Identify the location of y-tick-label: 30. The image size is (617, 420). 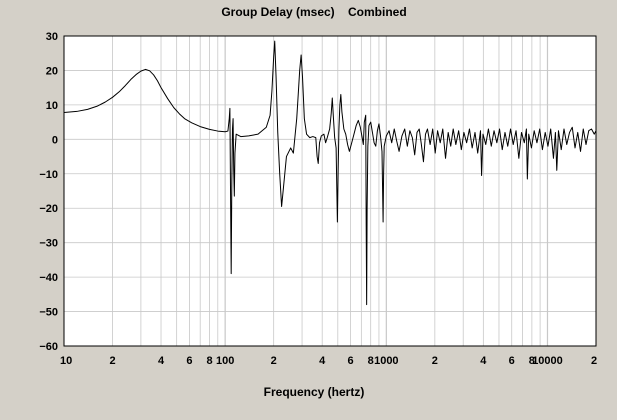
(52, 37).